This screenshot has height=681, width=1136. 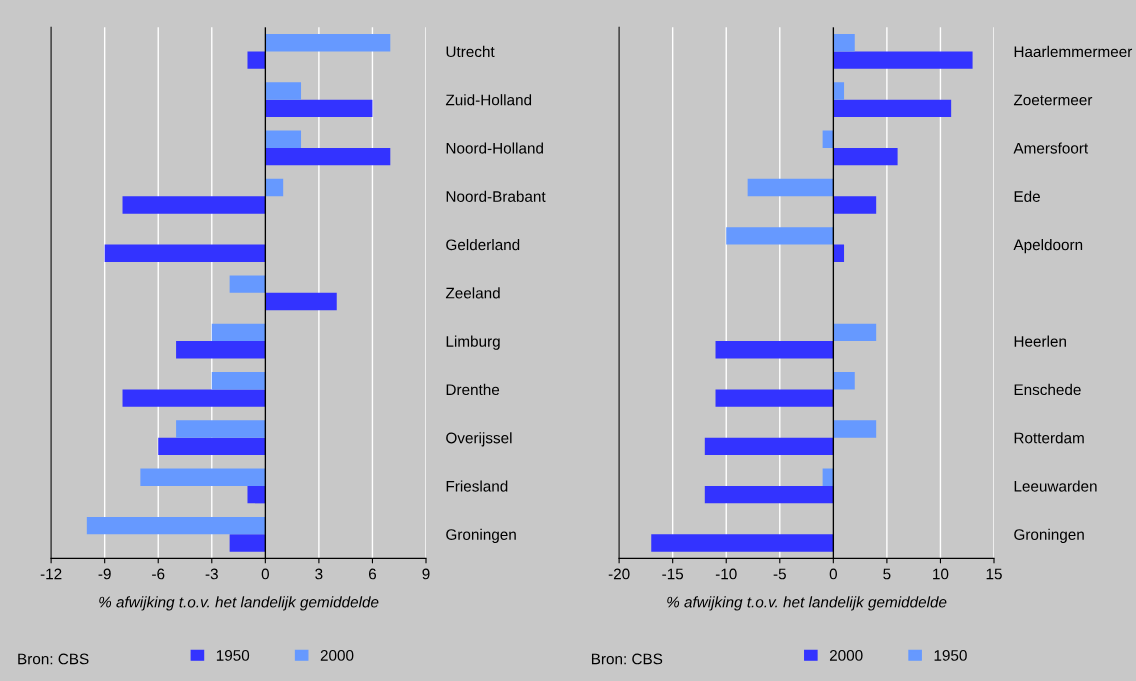 What do you see at coordinates (211, 574) in the screenshot?
I see `x-tick-label: -3` at bounding box center [211, 574].